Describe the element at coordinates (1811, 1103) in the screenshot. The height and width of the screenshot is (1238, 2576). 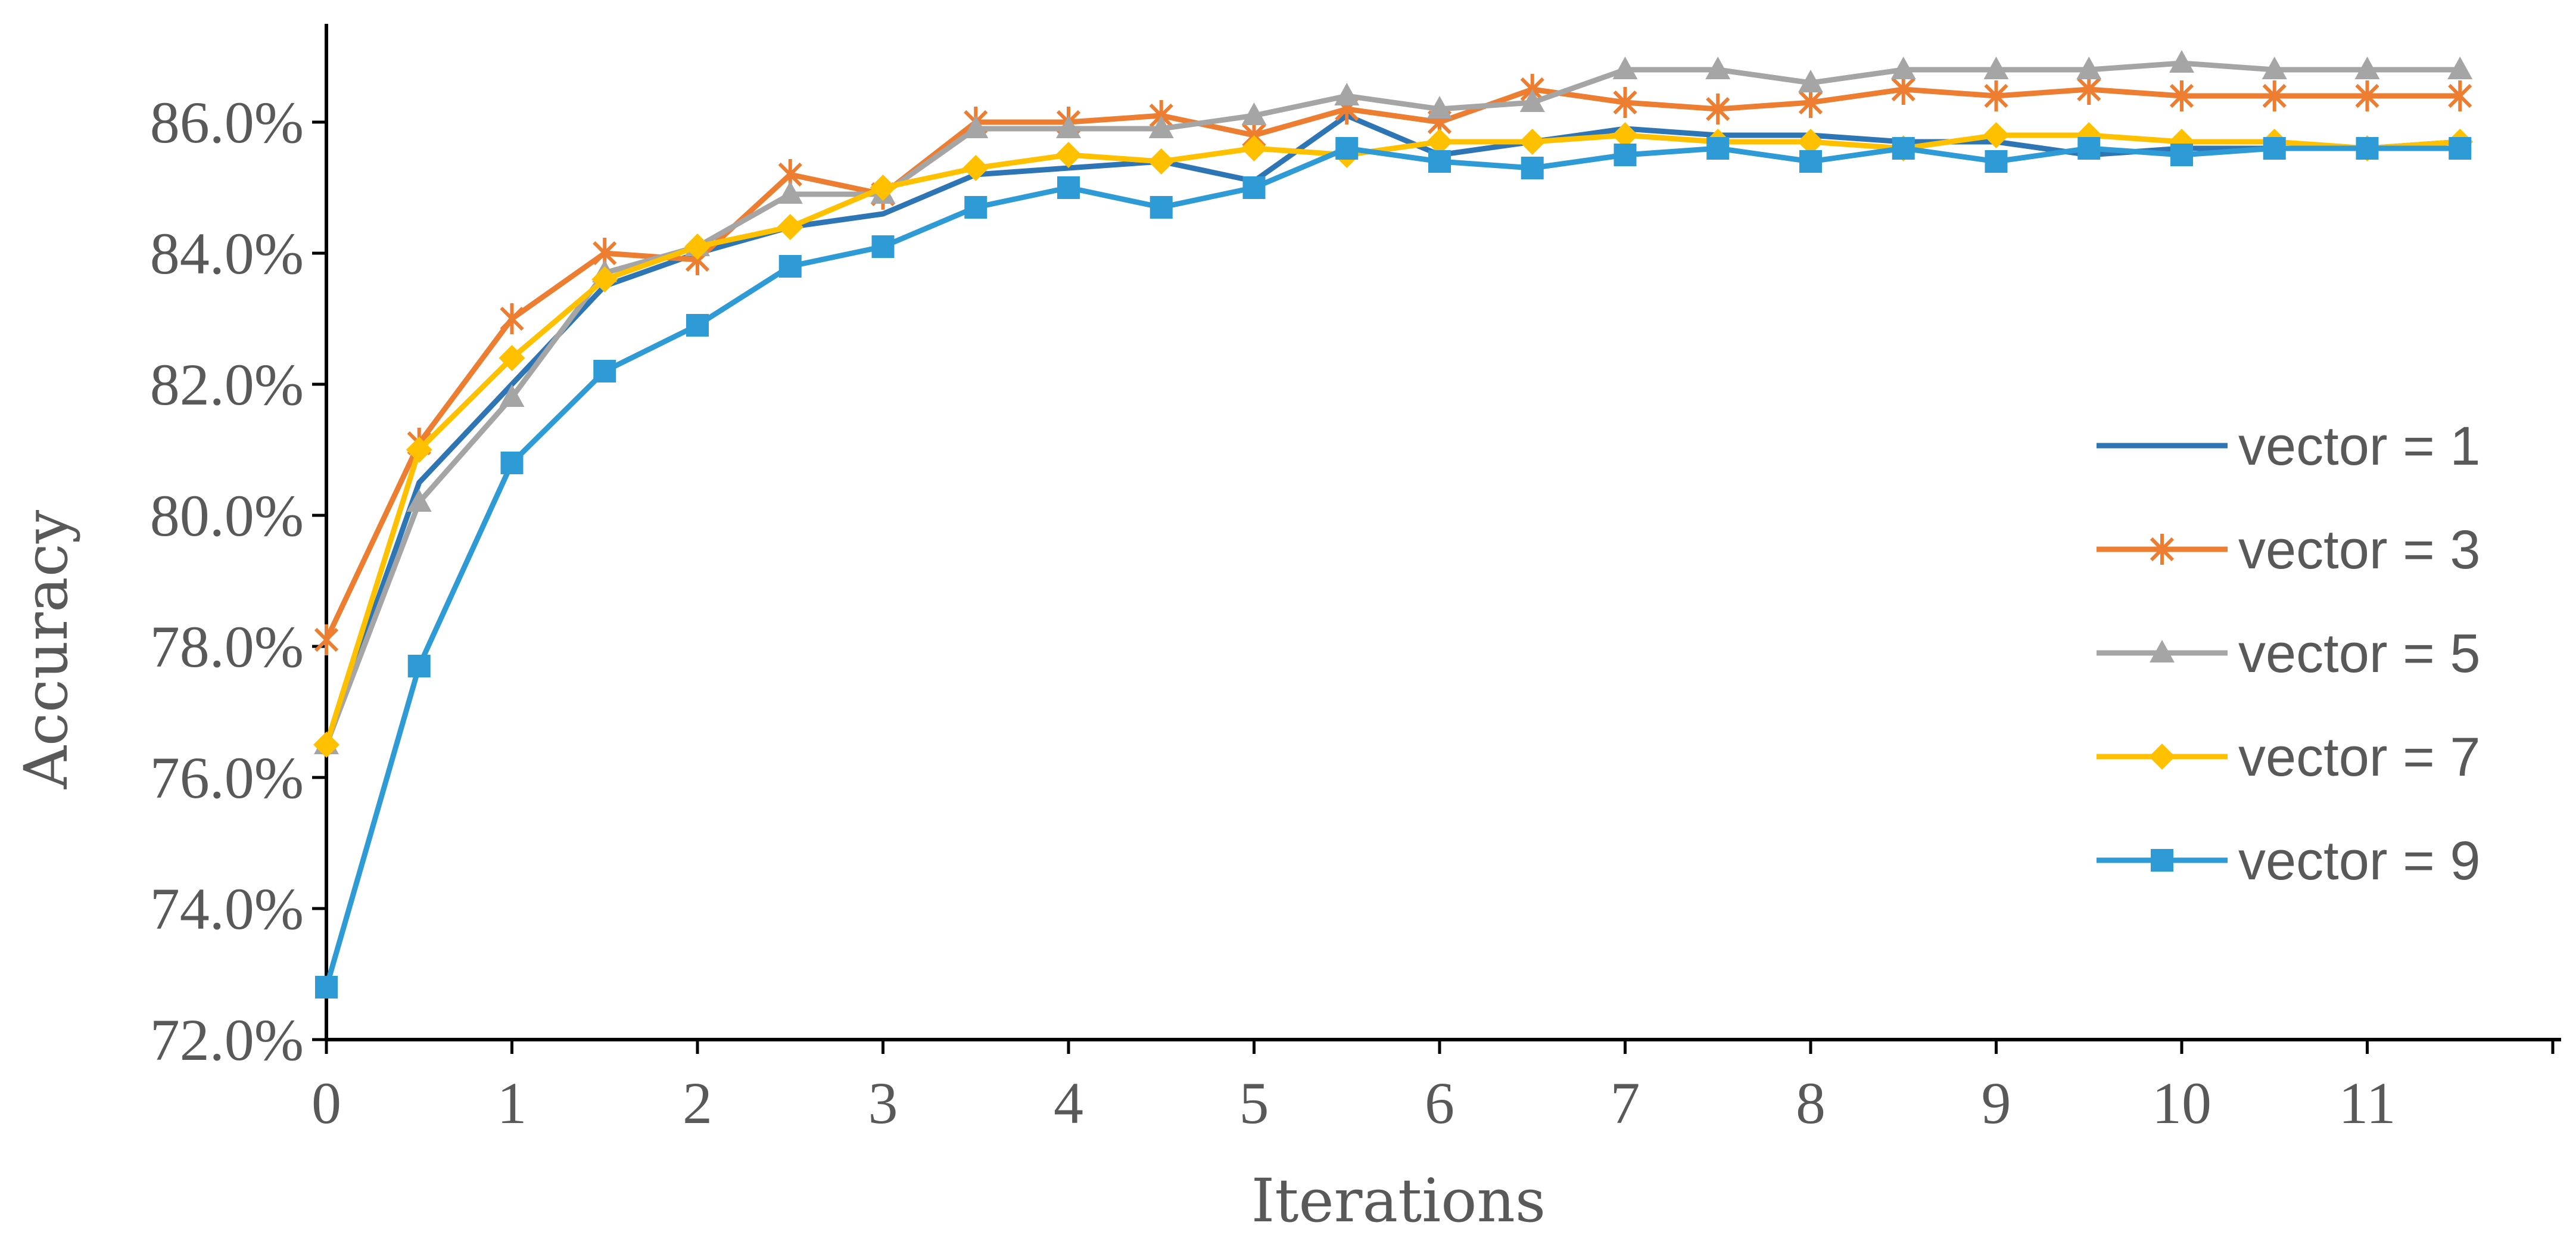
I see `x-tick-label: 8` at that location.